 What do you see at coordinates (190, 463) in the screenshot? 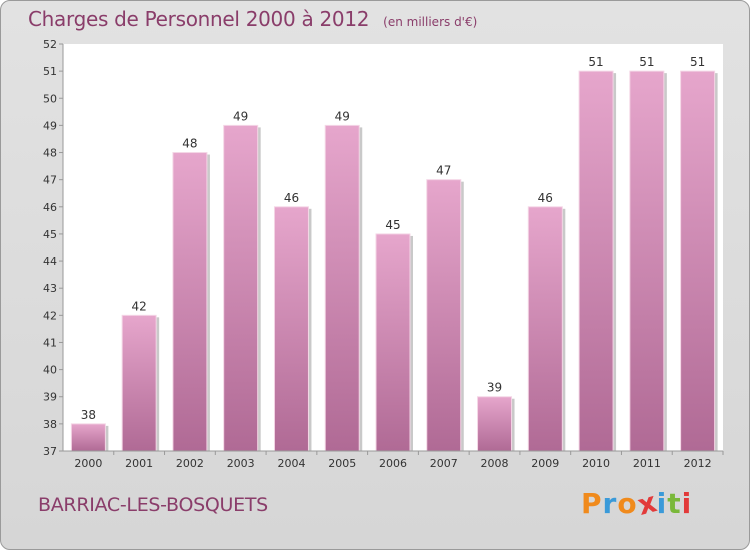
I see `x-tick-label: 2002` at bounding box center [190, 463].